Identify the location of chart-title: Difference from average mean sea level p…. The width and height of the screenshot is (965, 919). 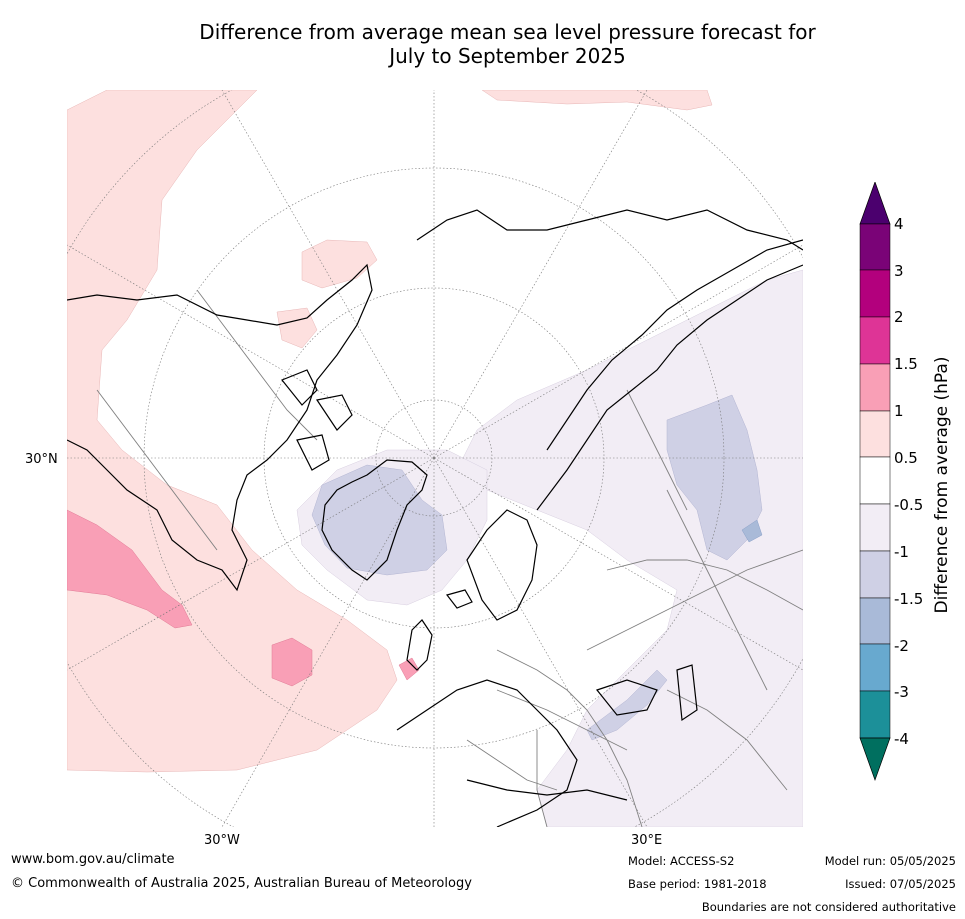
(507, 44).